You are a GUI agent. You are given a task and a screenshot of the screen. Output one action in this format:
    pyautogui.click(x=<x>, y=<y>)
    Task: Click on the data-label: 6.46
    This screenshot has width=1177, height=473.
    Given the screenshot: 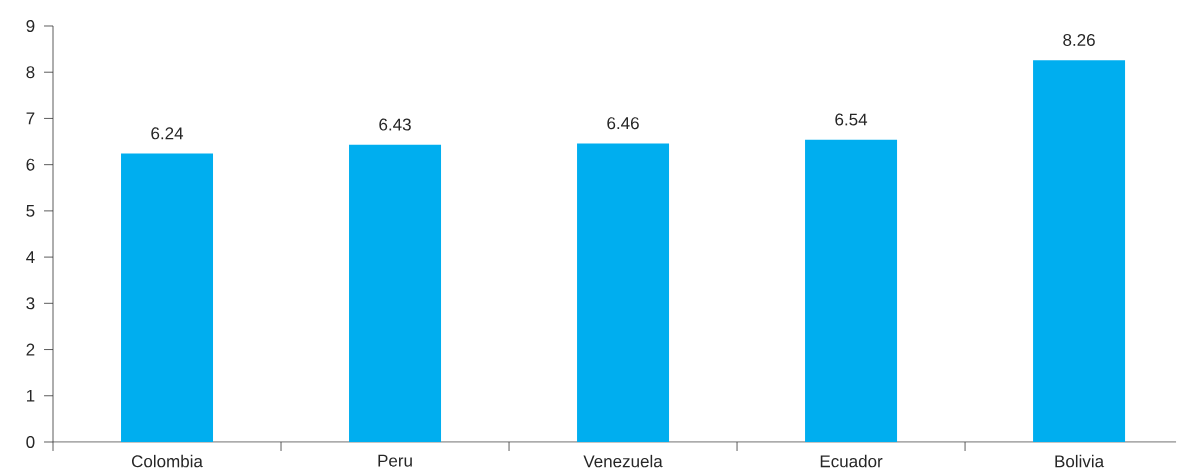 What is the action you would take?
    pyautogui.click(x=623, y=123)
    